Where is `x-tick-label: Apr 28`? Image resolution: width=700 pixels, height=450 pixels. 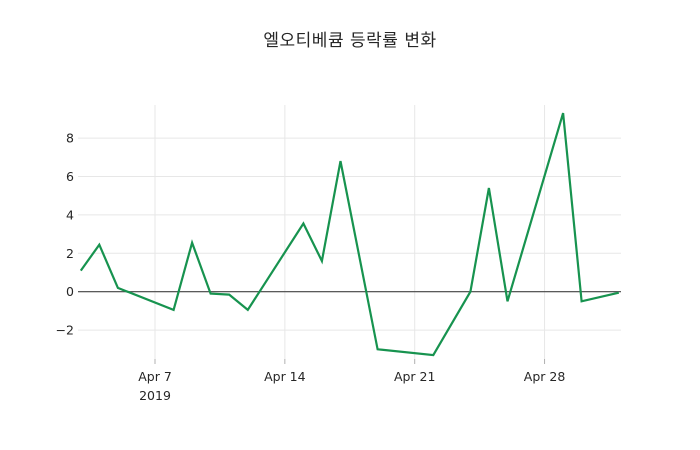
x-tick-label: Apr 28 is located at coordinates (545, 376).